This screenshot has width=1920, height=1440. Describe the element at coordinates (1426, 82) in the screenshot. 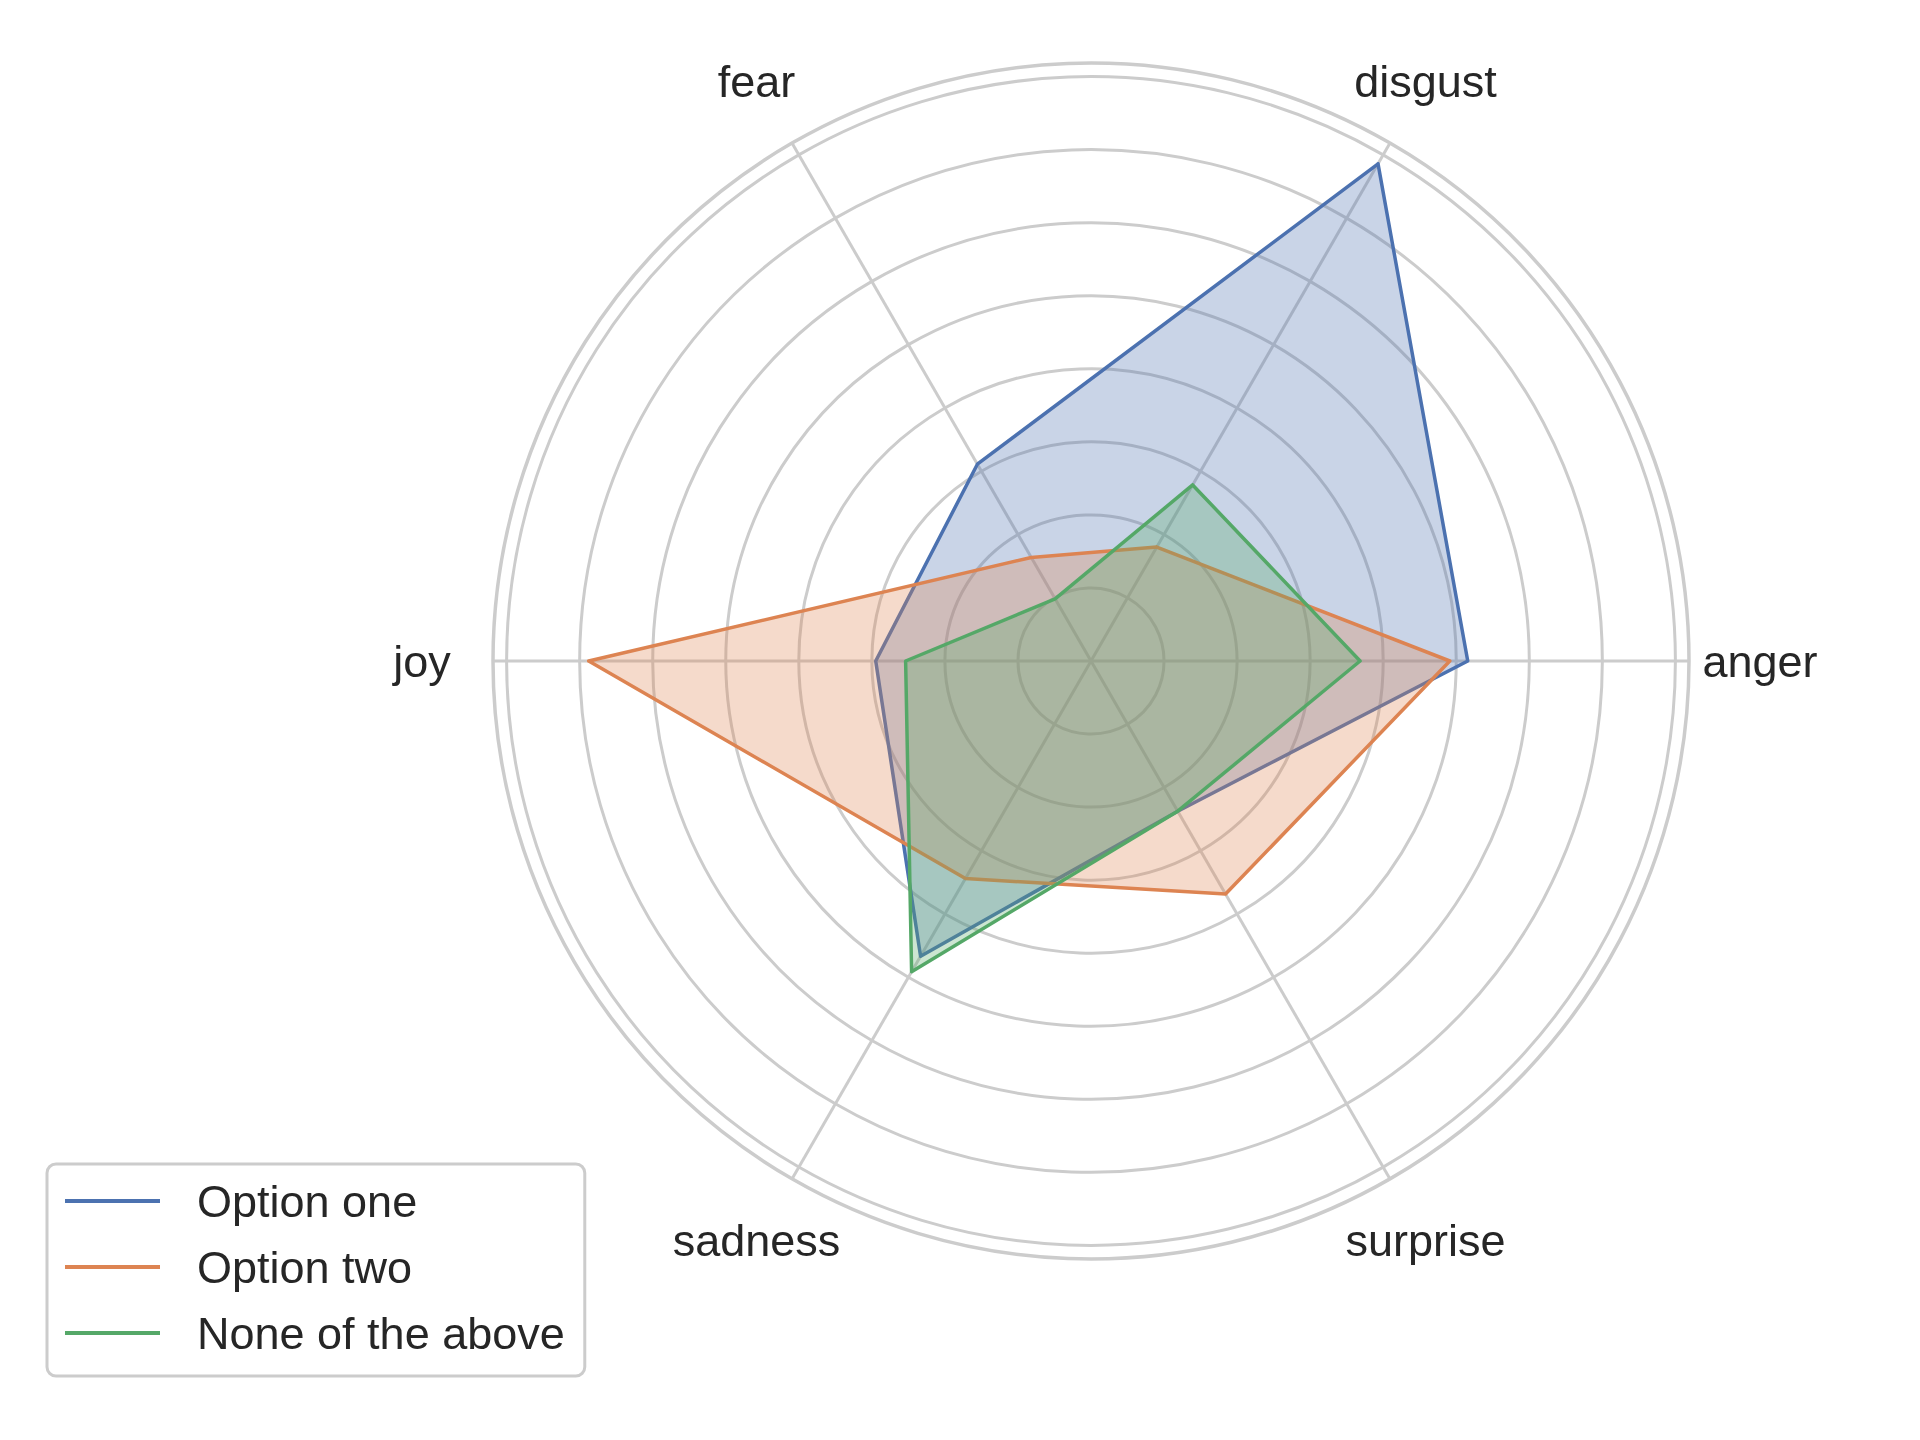

I see `spoke-label: disgust` at that location.